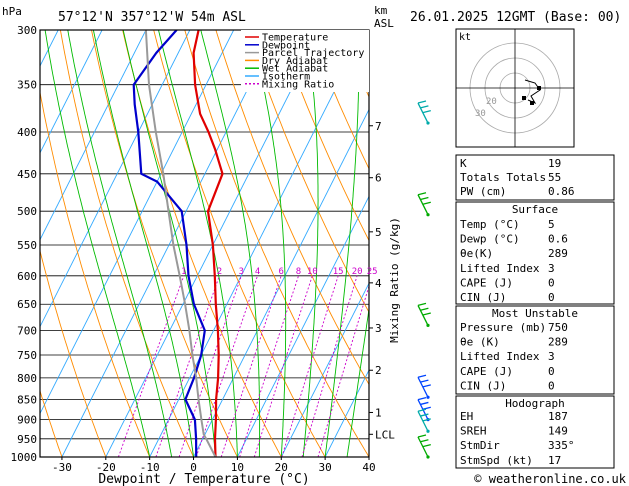 This screenshot has width=629, height=486. I want to click on dry-adiabat--20, so click(73, 353).